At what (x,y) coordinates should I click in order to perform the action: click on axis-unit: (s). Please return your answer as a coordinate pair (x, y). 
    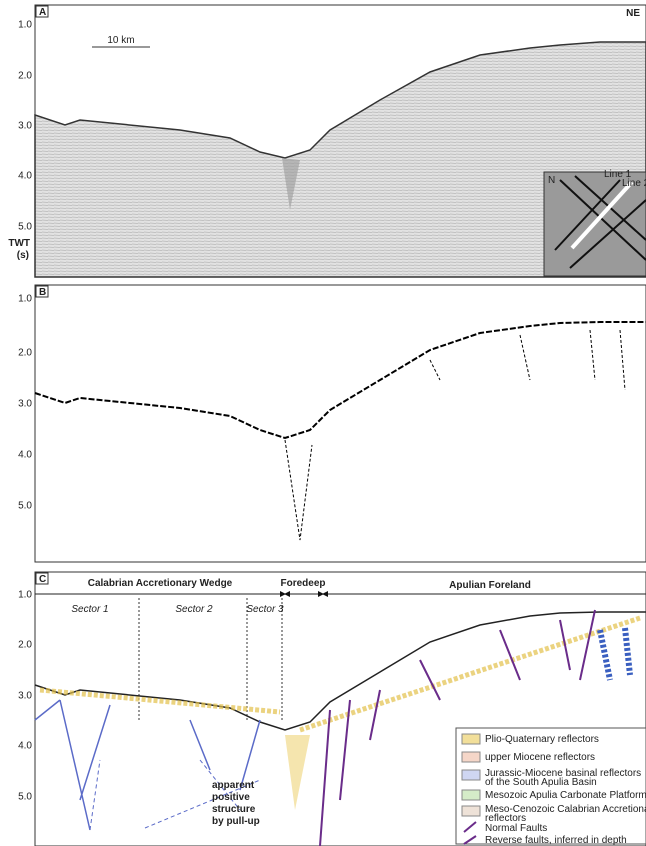
    Looking at the image, I should click on (23, 255).